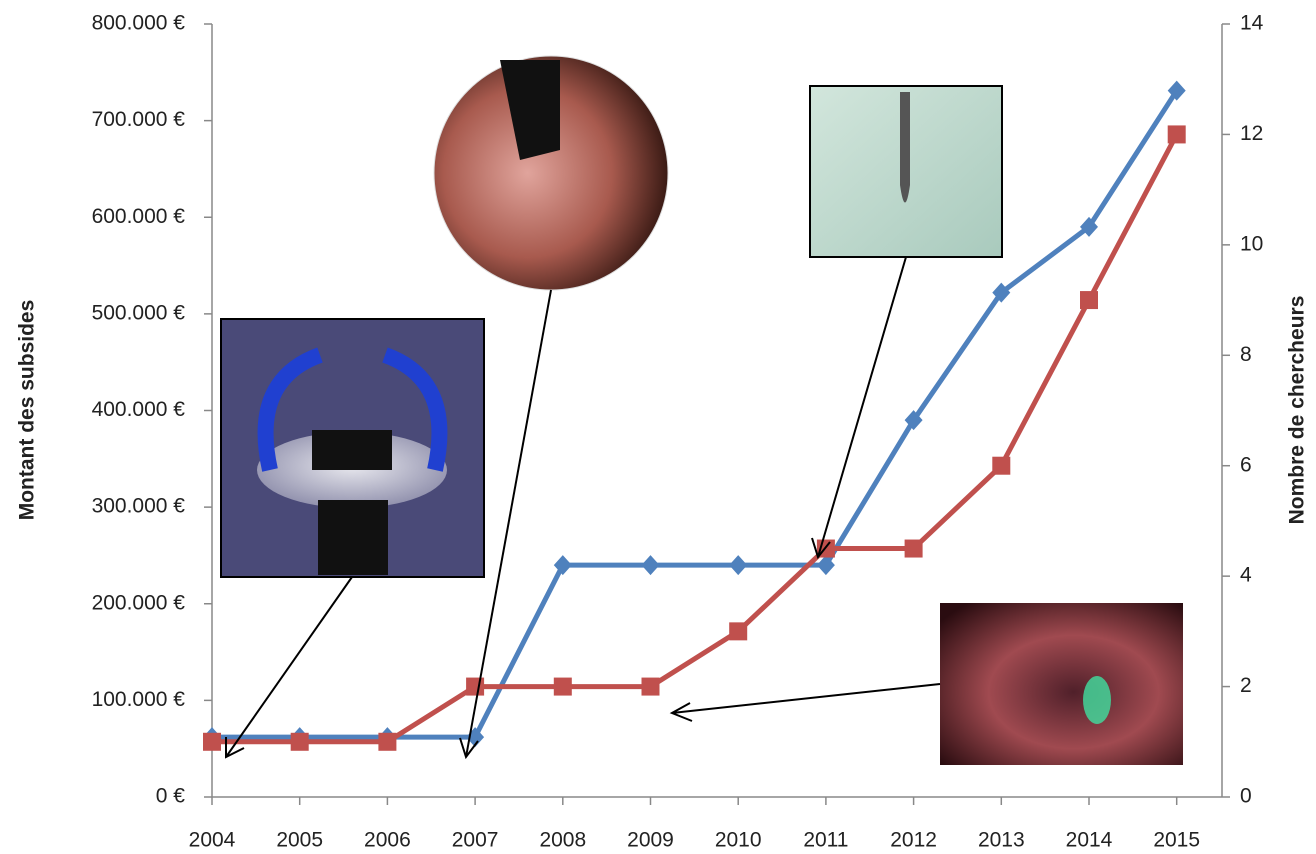 The width and height of the screenshot is (1316, 854). Describe the element at coordinates (913, 840) in the screenshot. I see `x-tick-label: 2012` at that location.